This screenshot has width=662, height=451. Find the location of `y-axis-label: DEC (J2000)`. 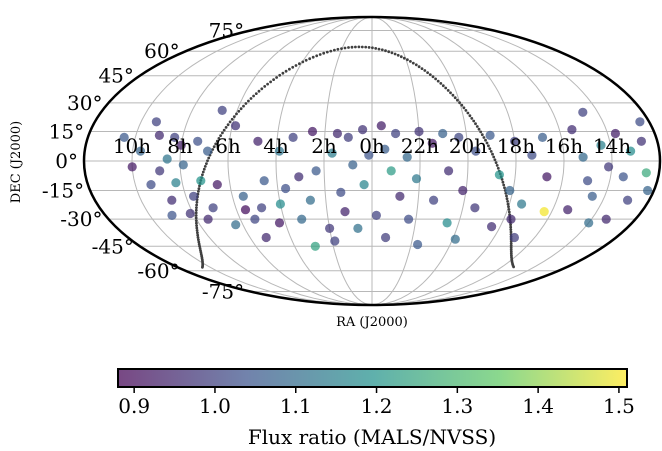

y-axis-label: DEC (J2000) is located at coordinates (16, 162).